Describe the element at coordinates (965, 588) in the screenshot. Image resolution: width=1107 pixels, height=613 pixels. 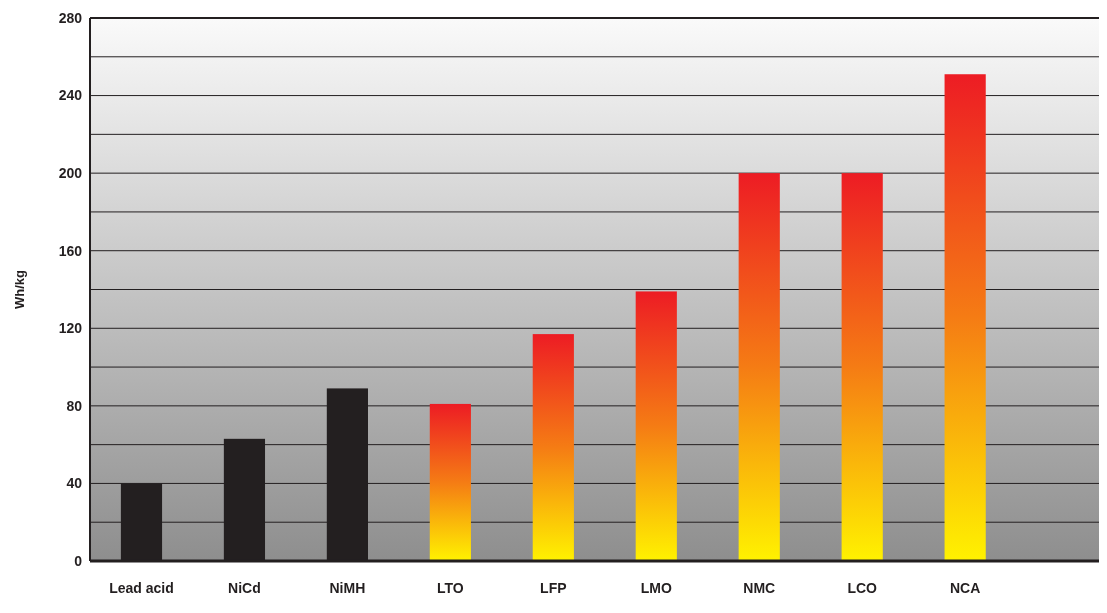
I see `x-tick-label: NCA` at that location.